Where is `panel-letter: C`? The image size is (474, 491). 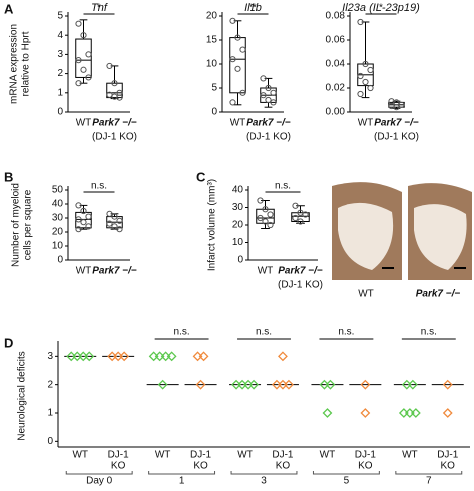
panel-letter: C is located at coordinates (201, 176).